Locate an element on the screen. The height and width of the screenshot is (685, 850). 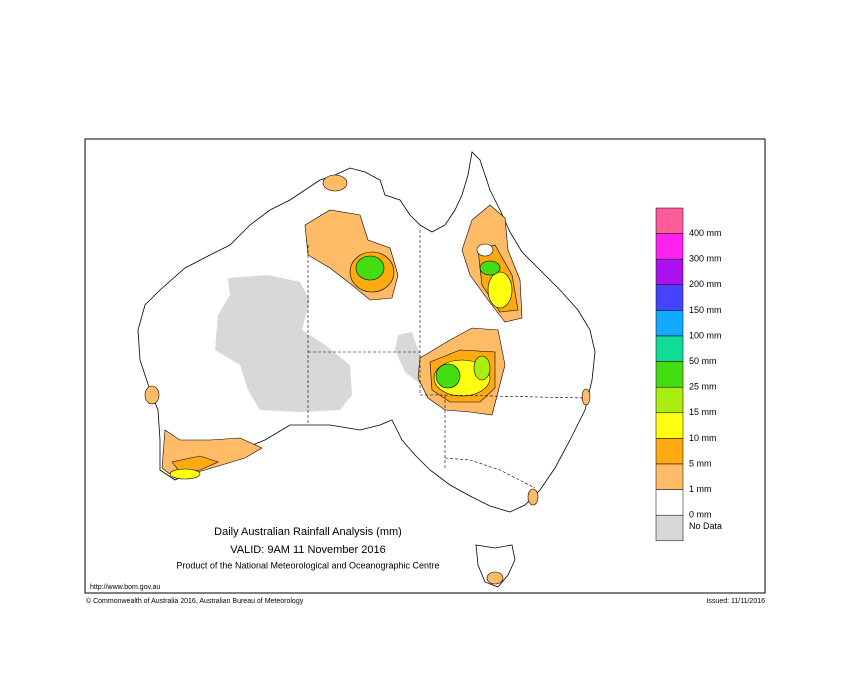
legend-label: 200 mm is located at coordinates (705, 284).